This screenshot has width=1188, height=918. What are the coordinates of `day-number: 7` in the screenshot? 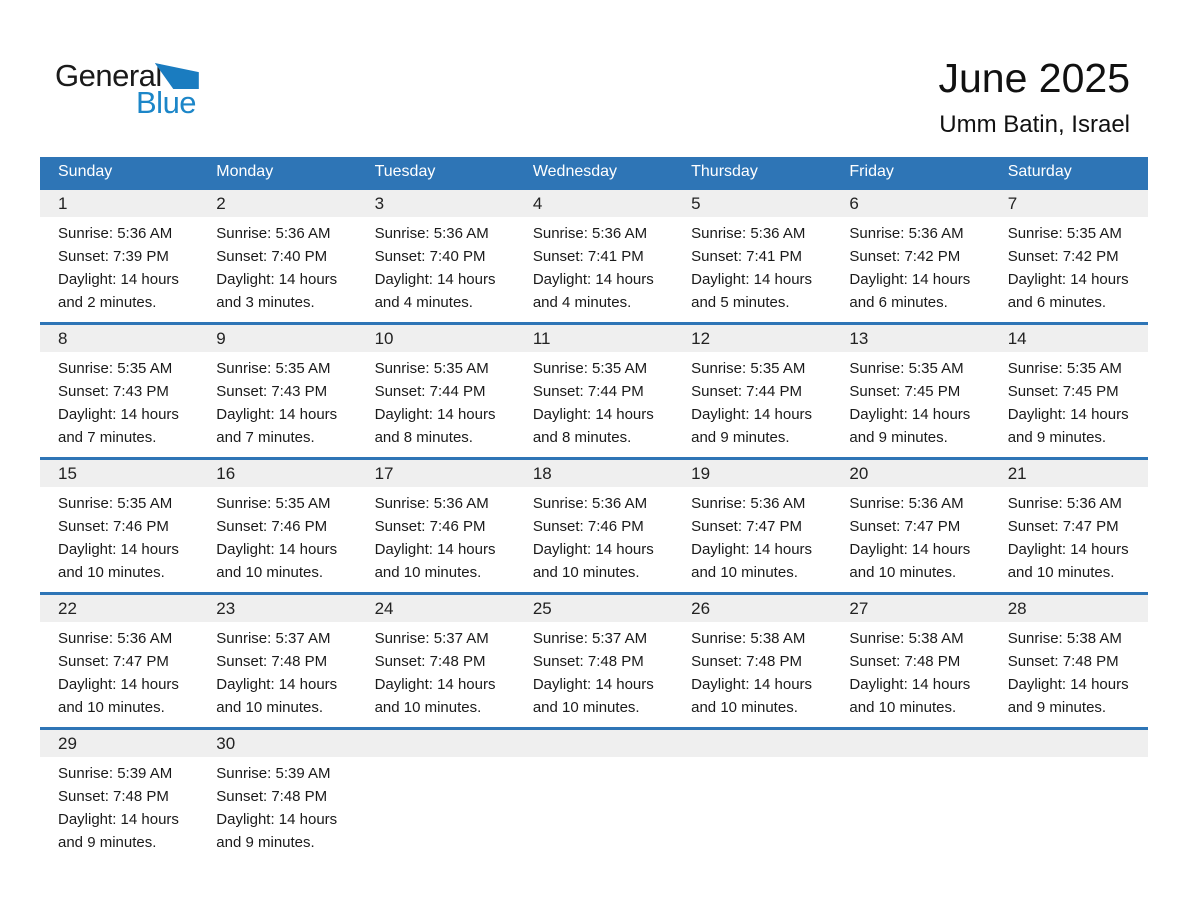 It's located at (1068, 203).